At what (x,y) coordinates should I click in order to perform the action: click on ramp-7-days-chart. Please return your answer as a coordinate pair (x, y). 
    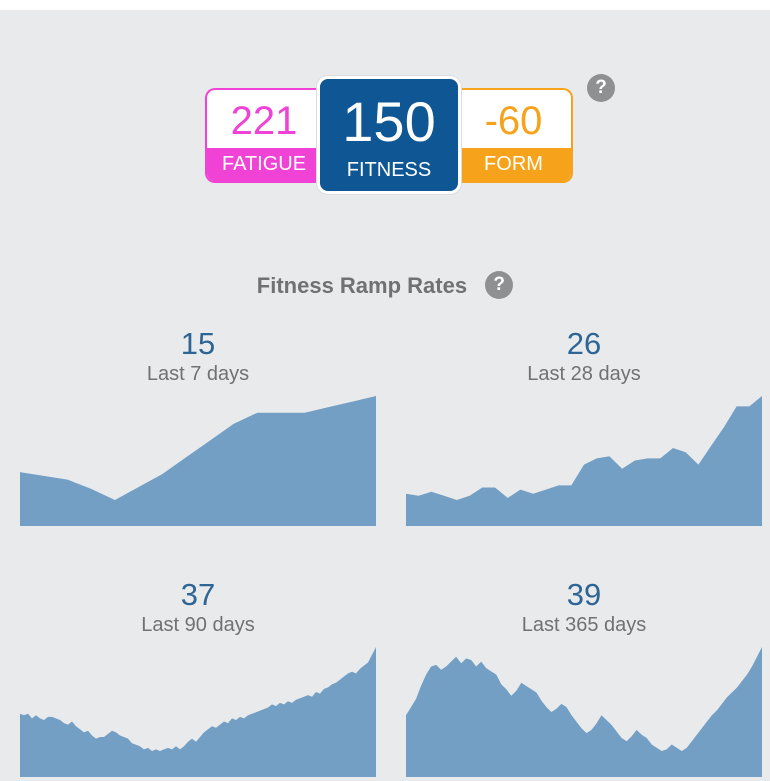
    Looking at the image, I should click on (198, 461).